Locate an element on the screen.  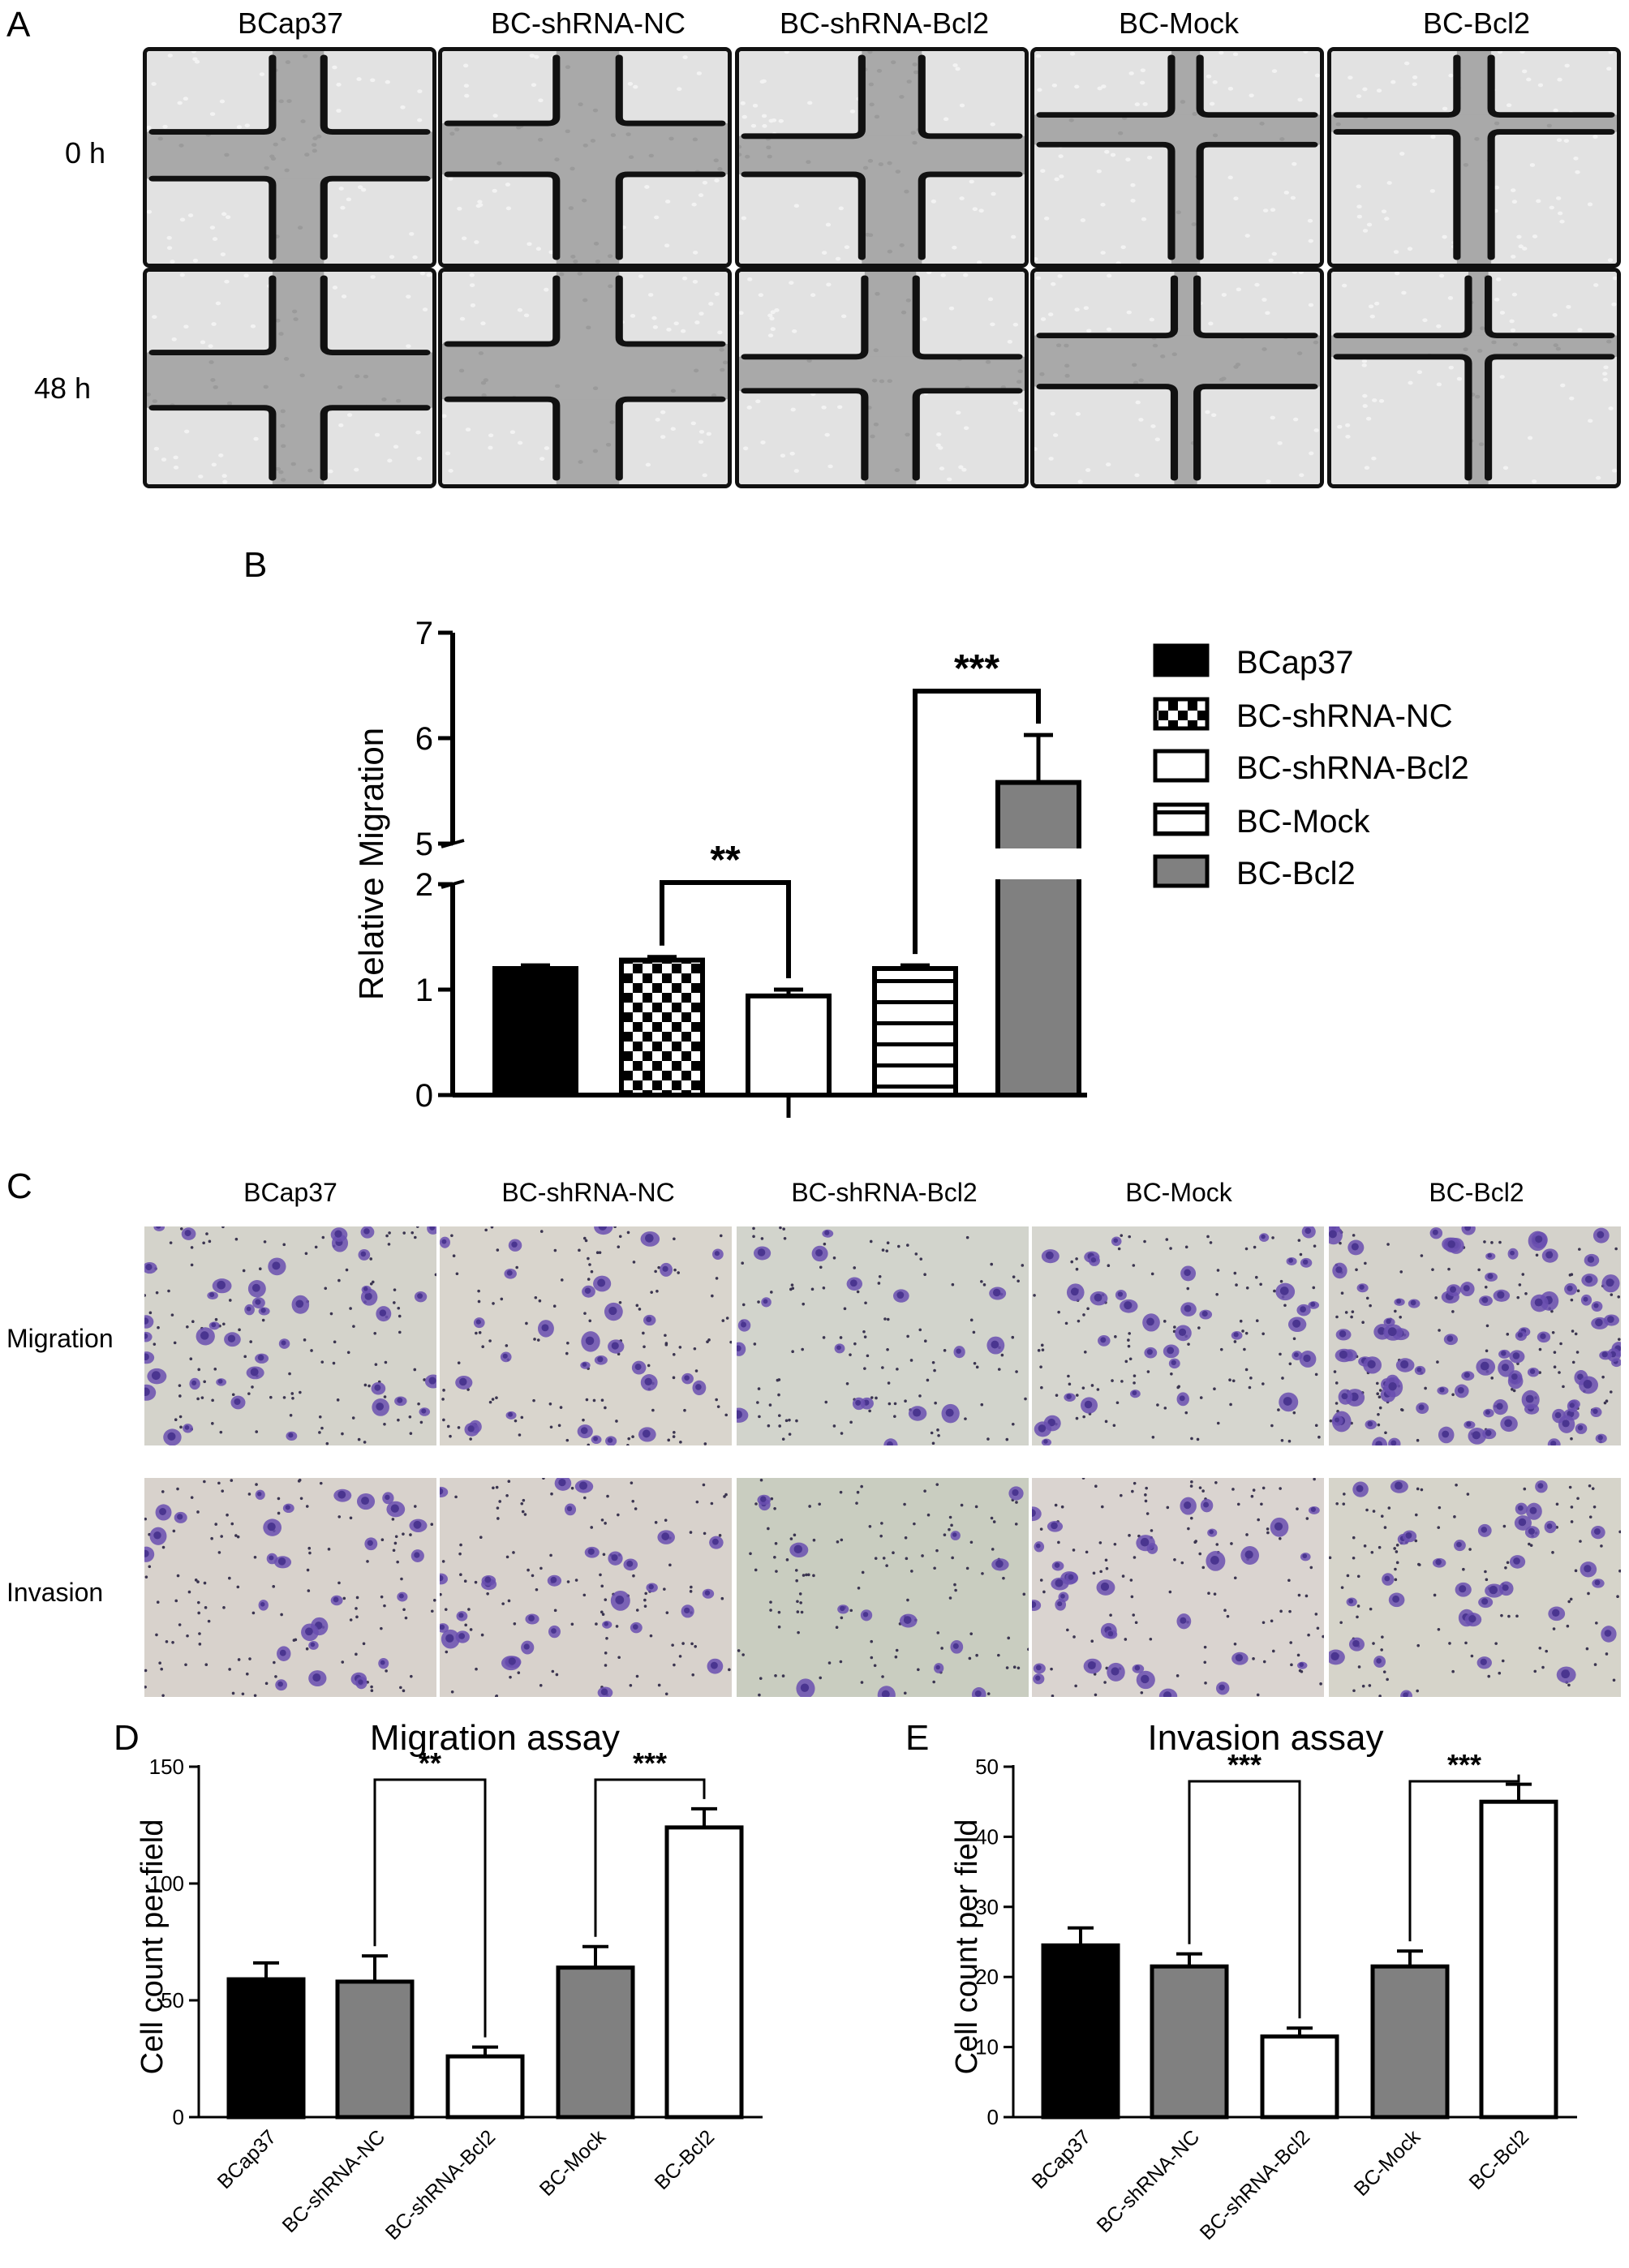
panel-e-y-tick-label-50: 50 is located at coordinates (987, 1767).